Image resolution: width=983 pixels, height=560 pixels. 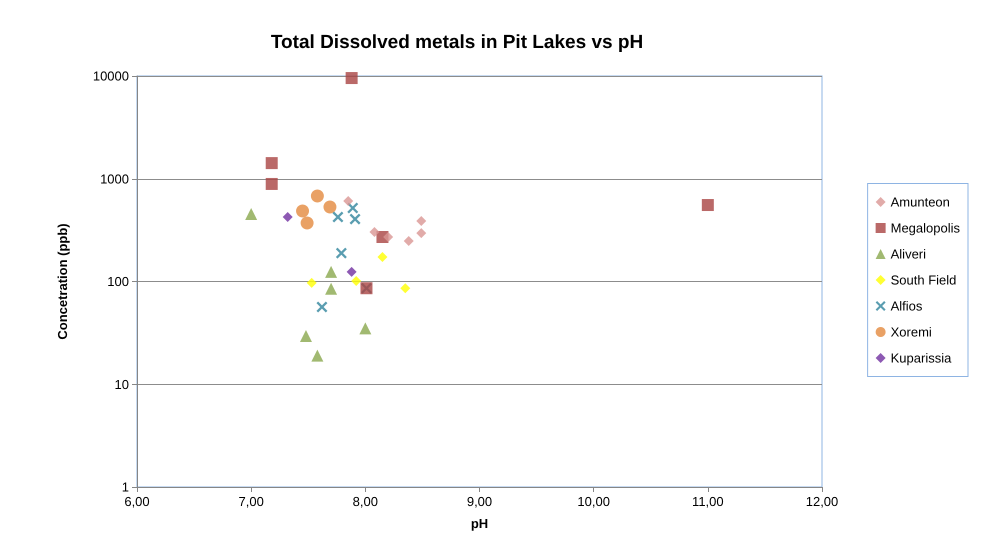 I want to click on x-tick-label: 9,00, so click(x=479, y=501).